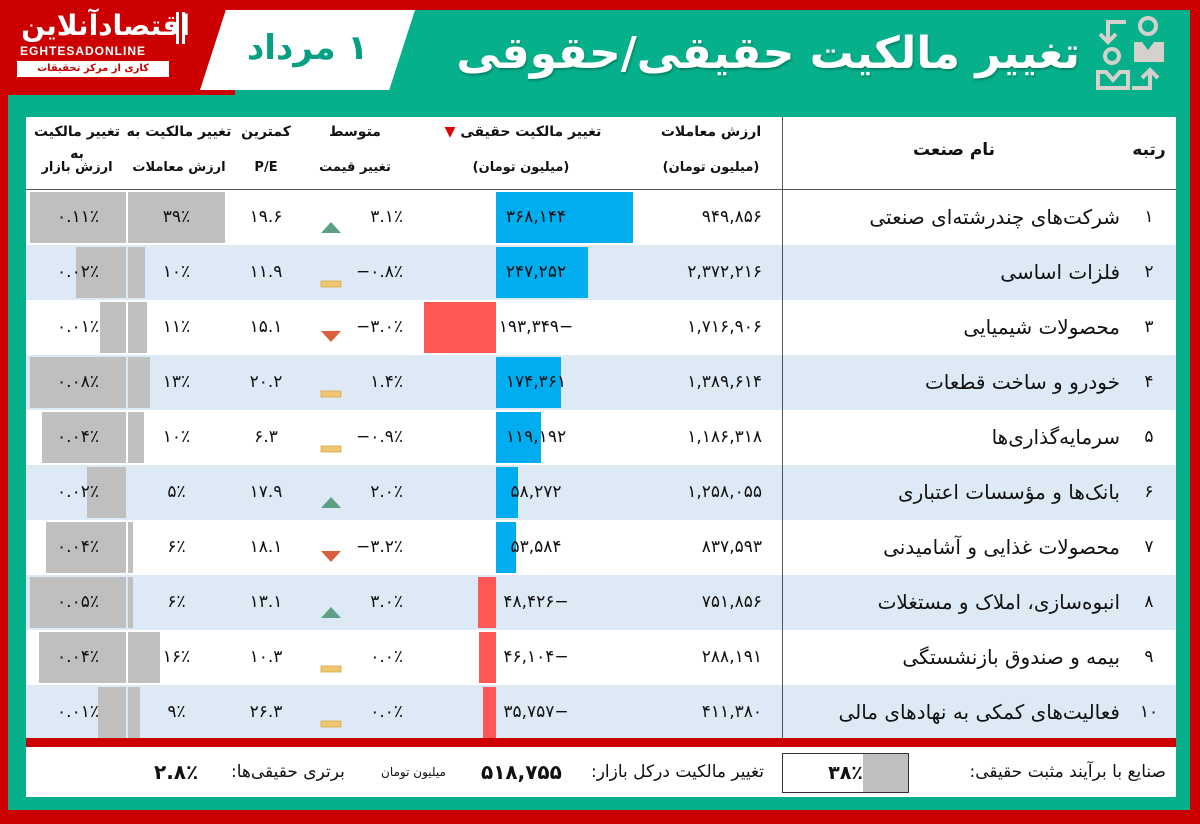  Describe the element at coordinates (266, 712) in the screenshot. I see `pe-value: ۲۶.۳` at that location.